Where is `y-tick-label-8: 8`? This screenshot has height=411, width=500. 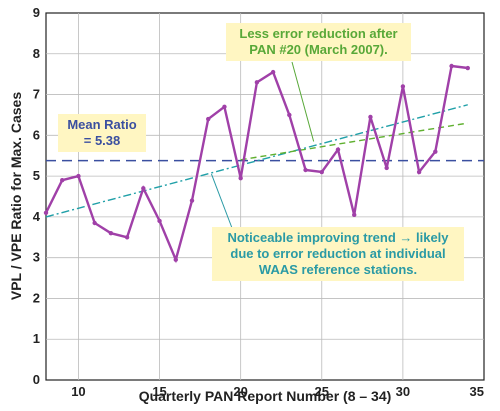 y-tick-label-8: 8 is located at coordinates (36, 53).